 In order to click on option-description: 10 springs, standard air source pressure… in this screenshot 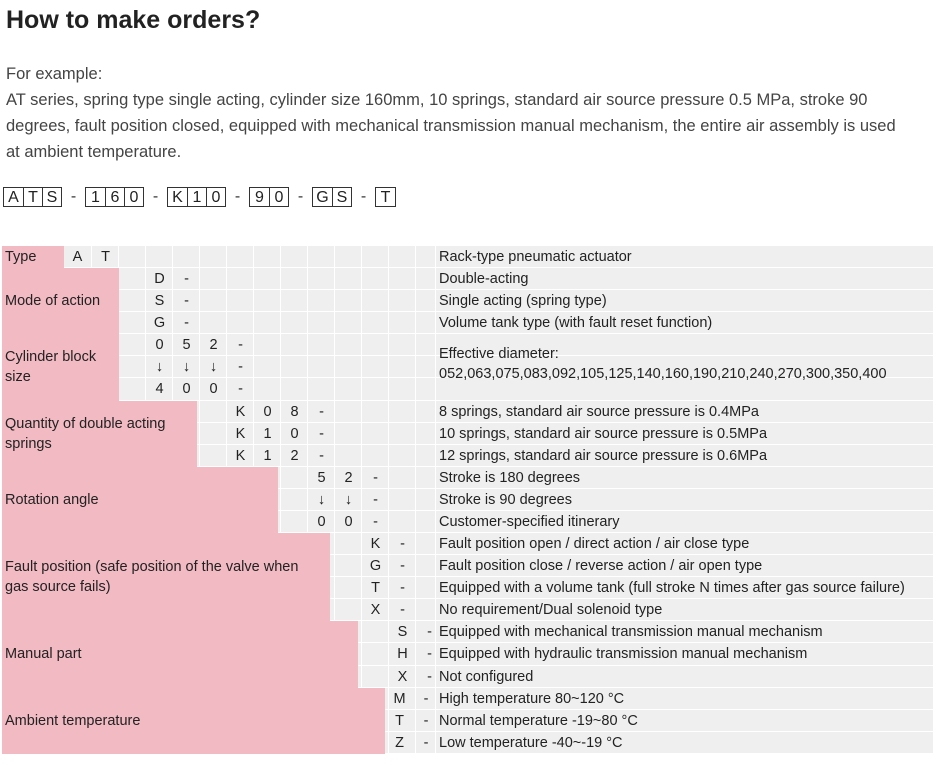, I will do `click(603, 433)`.